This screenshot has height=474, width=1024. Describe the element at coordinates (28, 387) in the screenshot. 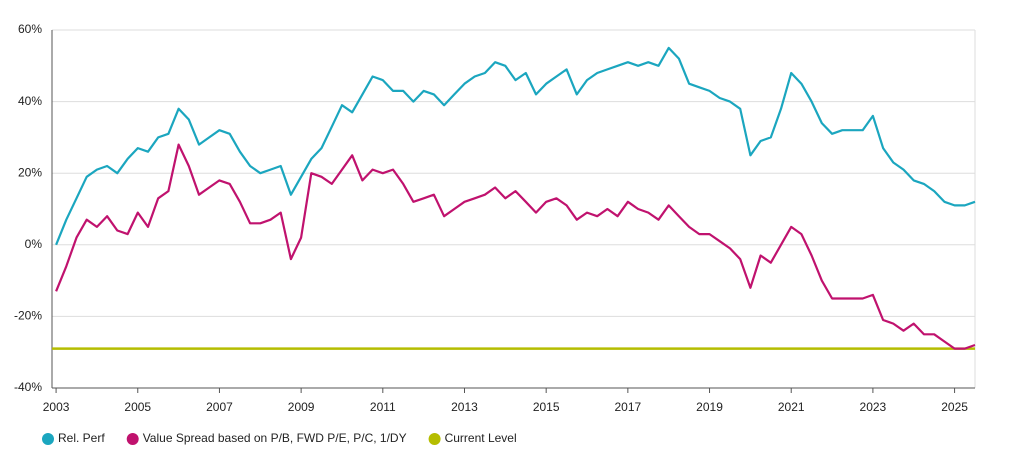

I see `y-tick-label: -40%` at that location.